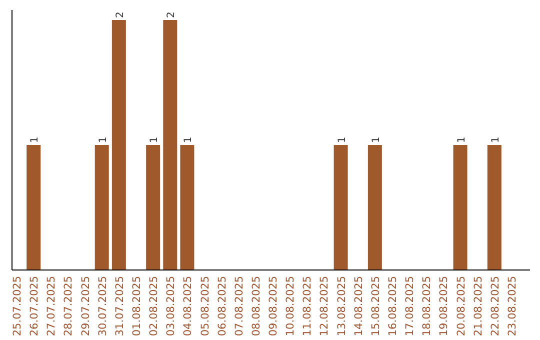  Describe the element at coordinates (188, 306) in the screenshot. I see `x-tick-label: 04.08.2025` at that location.